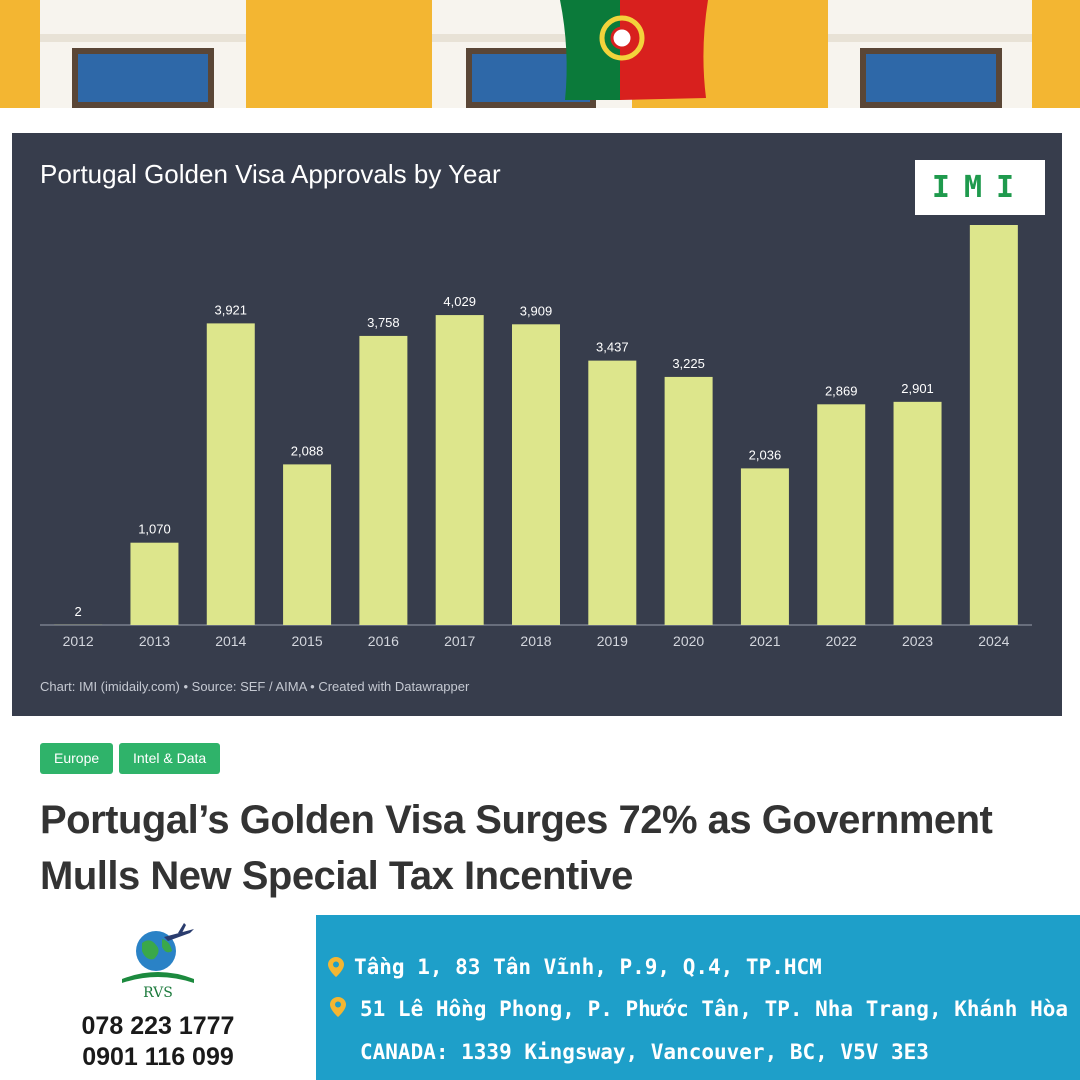  What do you see at coordinates (77, 758) in the screenshot?
I see `tag-europe: Europe` at bounding box center [77, 758].